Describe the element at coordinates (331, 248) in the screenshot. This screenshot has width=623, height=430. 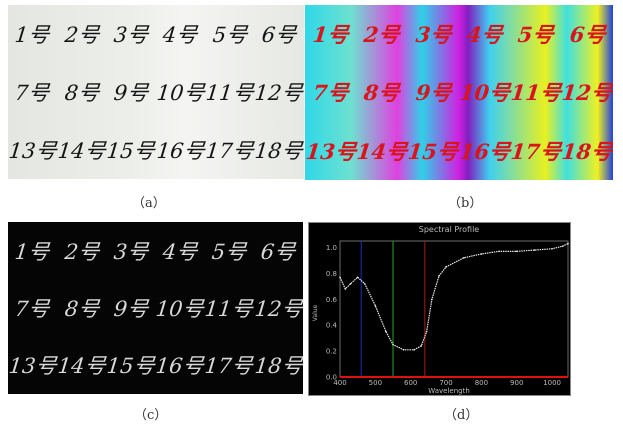
I see `y-tick-label: 1.0` at that location.